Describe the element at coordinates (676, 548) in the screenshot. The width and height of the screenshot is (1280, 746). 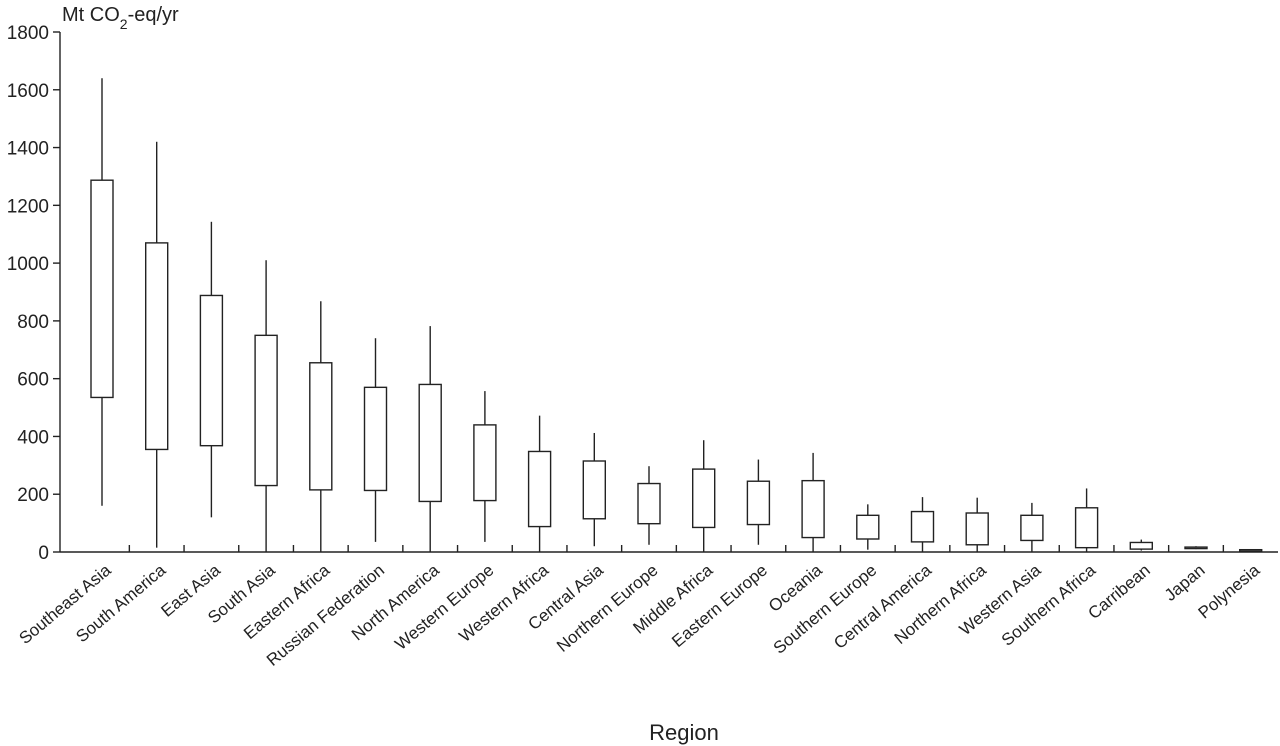
I see `x-axis-ticks` at that location.